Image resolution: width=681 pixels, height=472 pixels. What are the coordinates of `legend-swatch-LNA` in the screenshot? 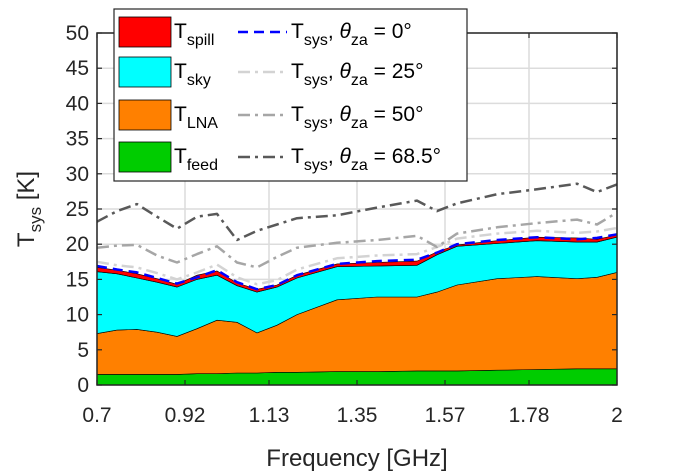 It's located at (145, 115).